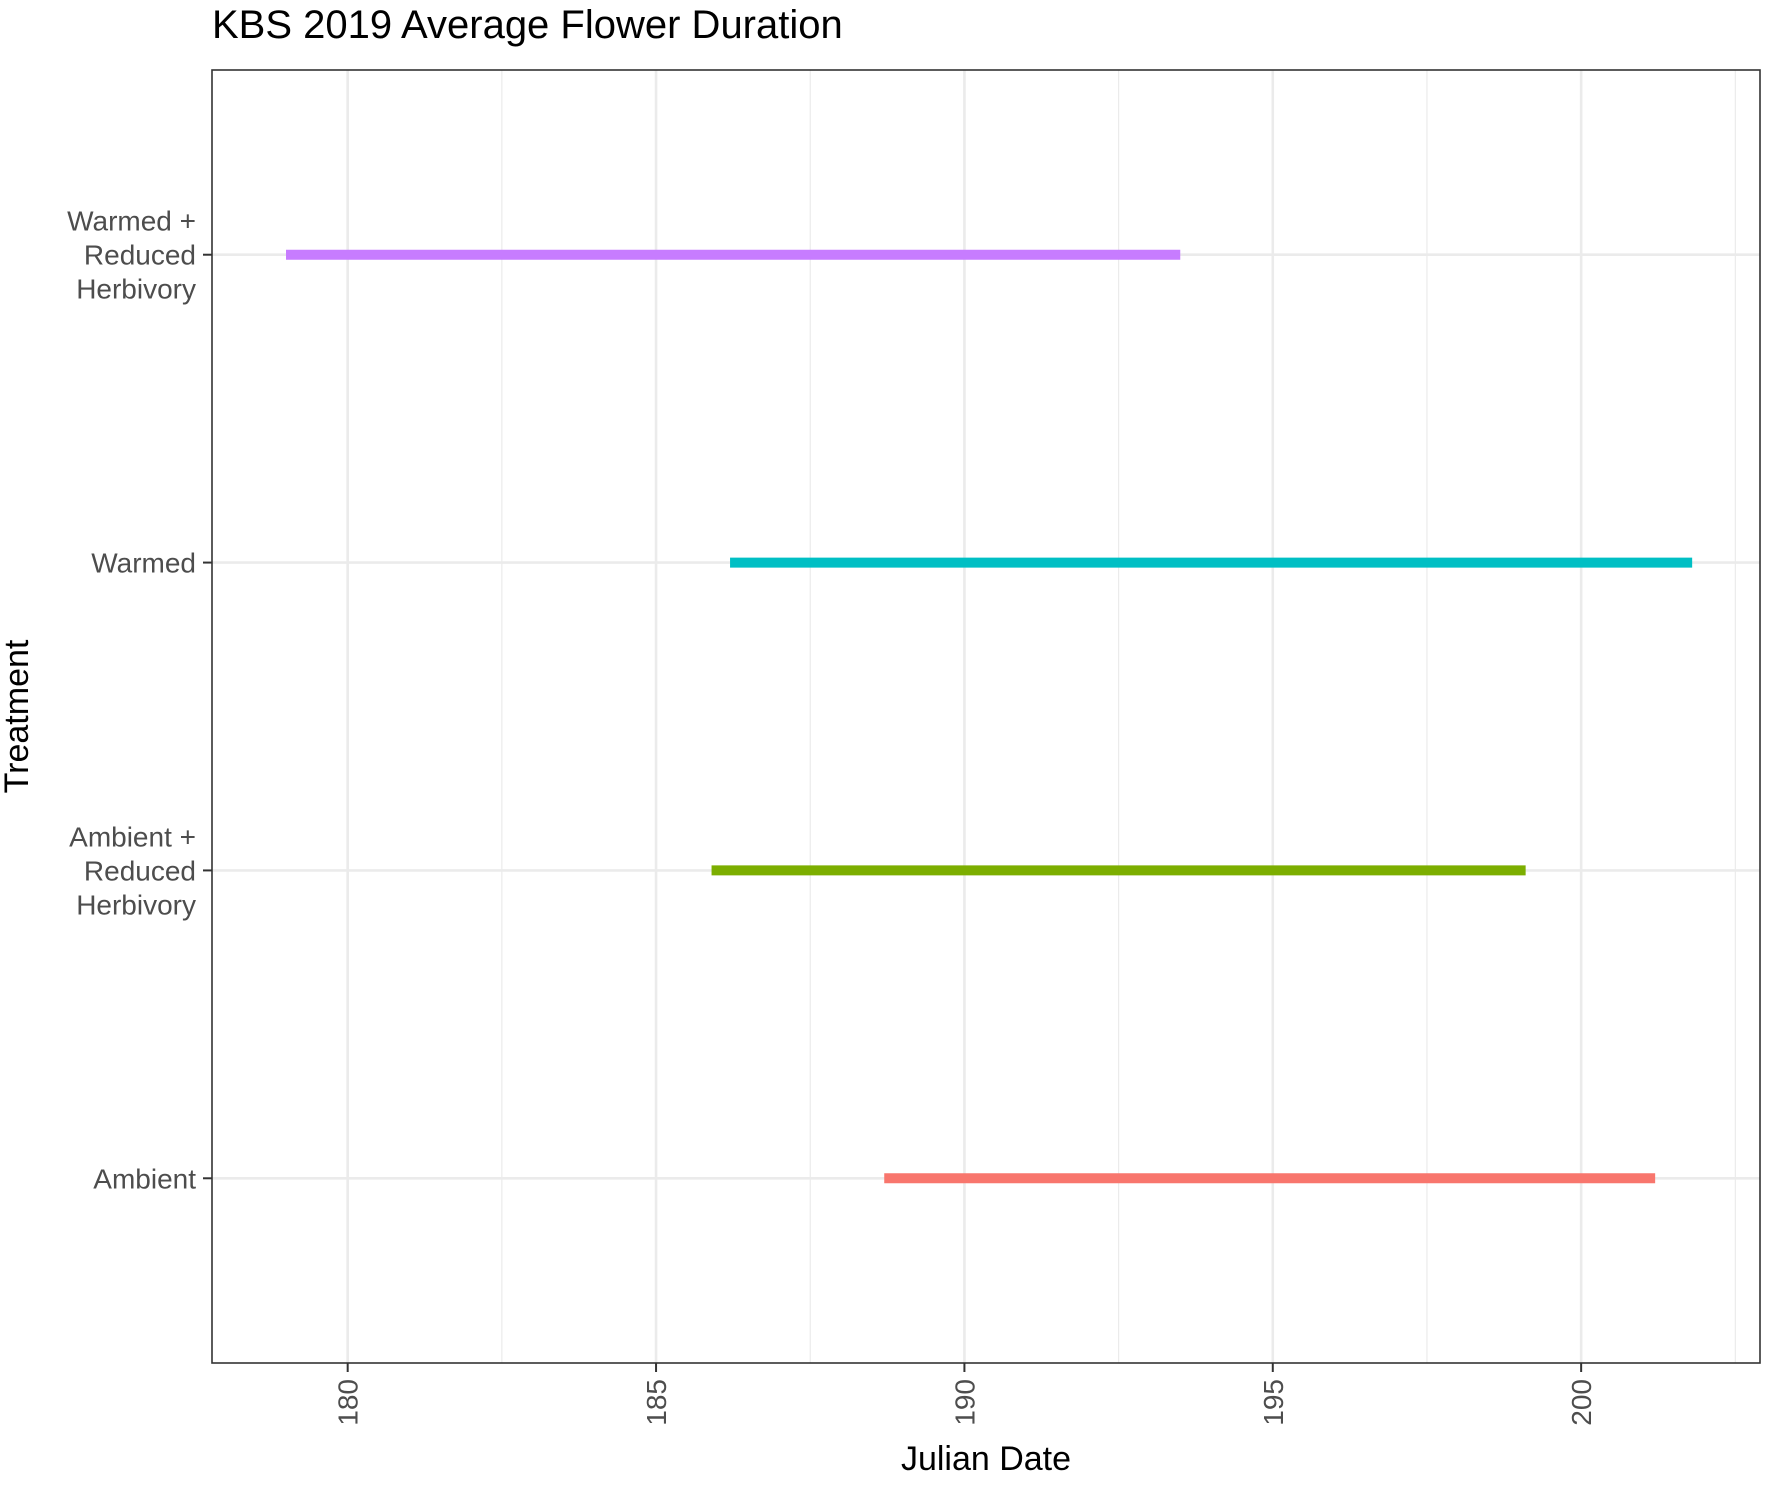 This screenshot has width=1776, height=1497. What do you see at coordinates (1273, 1402) in the screenshot?
I see `x-tick-label: 195` at bounding box center [1273, 1402].